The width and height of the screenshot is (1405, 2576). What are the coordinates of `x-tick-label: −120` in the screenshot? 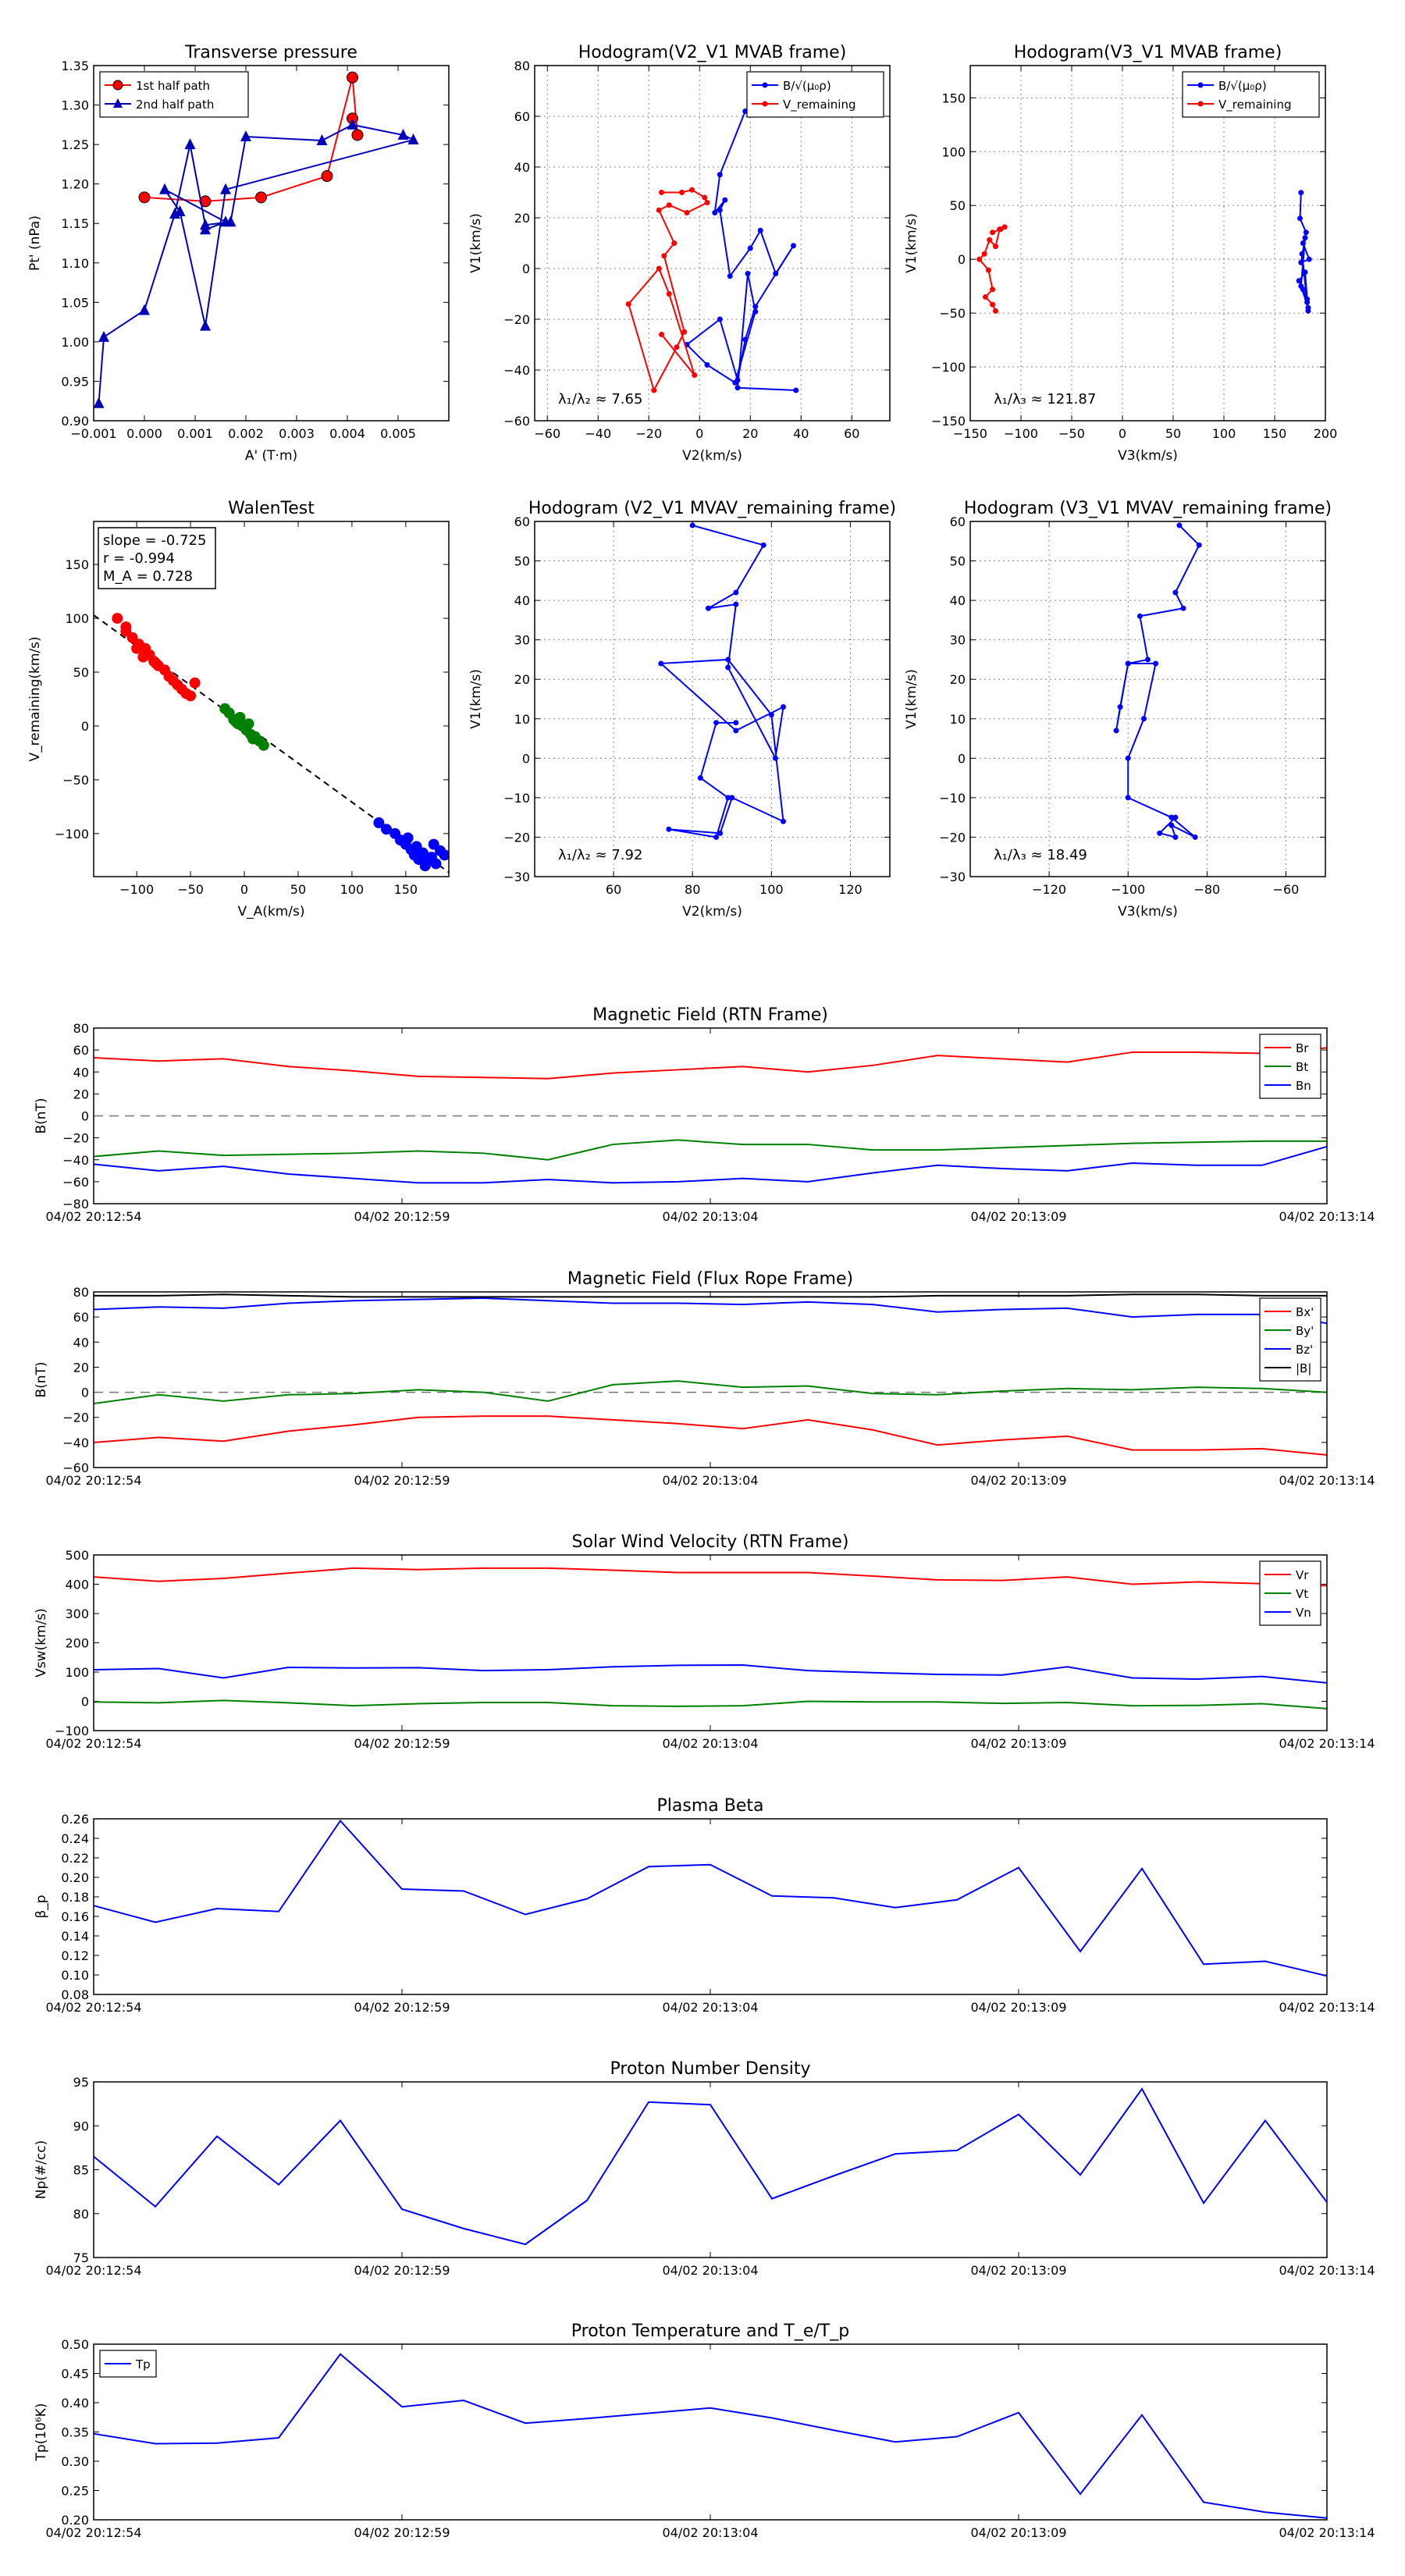 It's located at (1049, 889).